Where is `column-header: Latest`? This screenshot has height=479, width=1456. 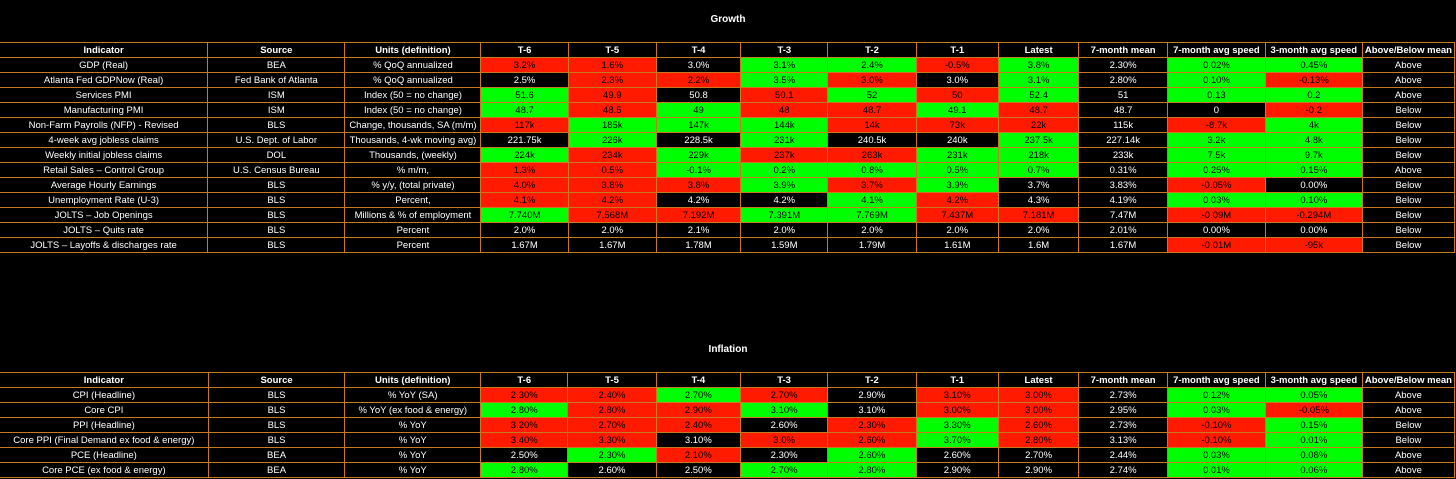 column-header: Latest is located at coordinates (1038, 380).